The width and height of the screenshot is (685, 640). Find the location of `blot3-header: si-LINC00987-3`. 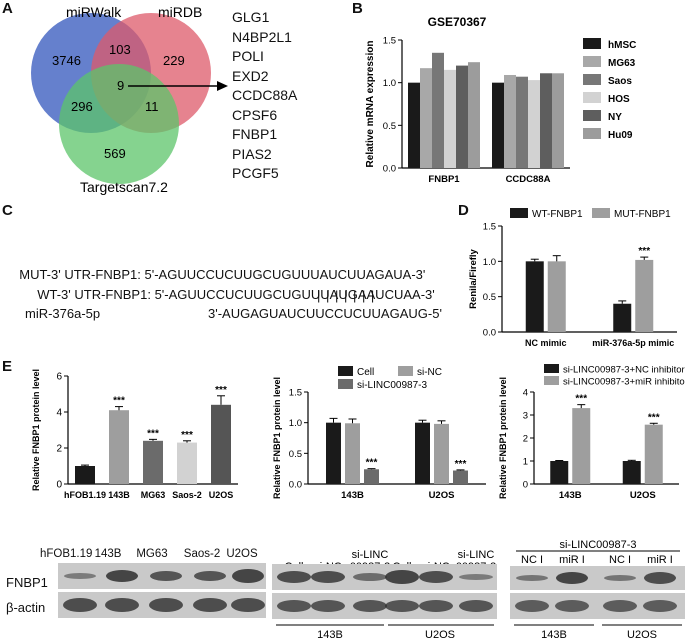

blot3-header: si-LINC00987-3 is located at coordinates (597, 545).